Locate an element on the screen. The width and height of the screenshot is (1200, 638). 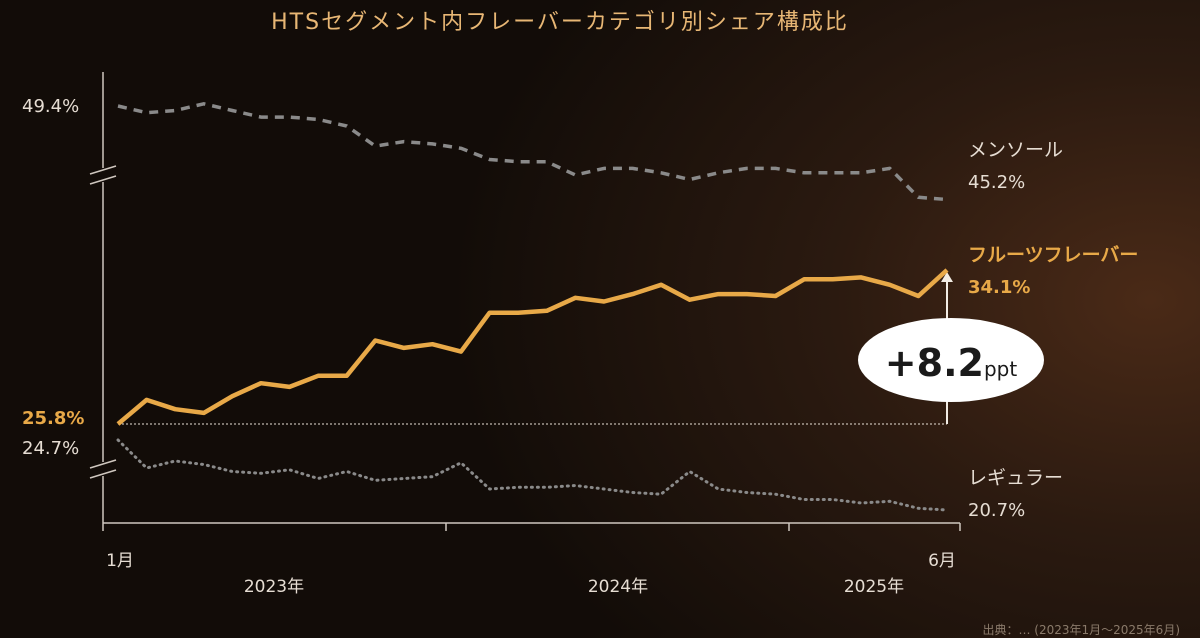
chart-title: HTSセグメント内フレーバーカテゴリ別シェア構成比 is located at coordinates (560, 22).